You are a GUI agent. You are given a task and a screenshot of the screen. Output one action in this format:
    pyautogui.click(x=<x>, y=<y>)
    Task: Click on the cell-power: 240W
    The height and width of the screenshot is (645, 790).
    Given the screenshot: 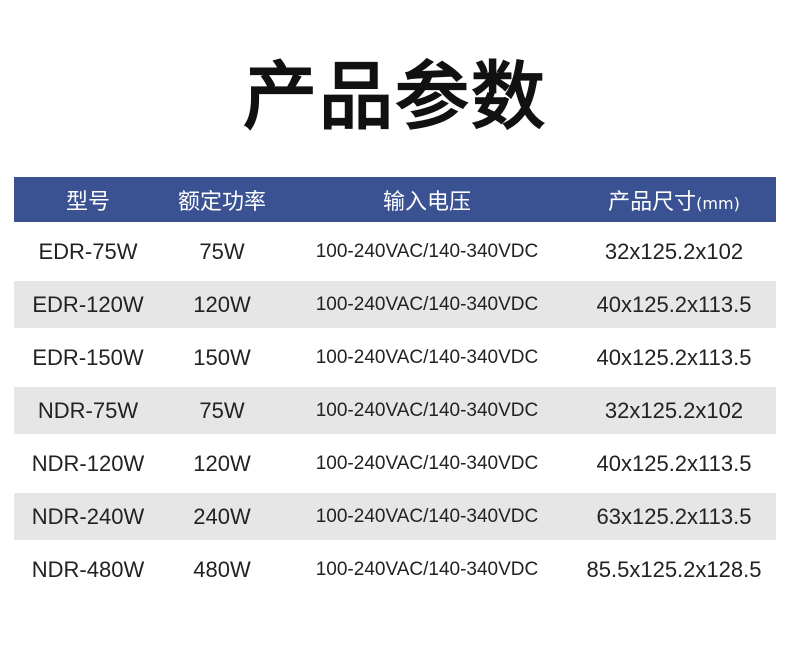 What is the action you would take?
    pyautogui.click(x=222, y=516)
    